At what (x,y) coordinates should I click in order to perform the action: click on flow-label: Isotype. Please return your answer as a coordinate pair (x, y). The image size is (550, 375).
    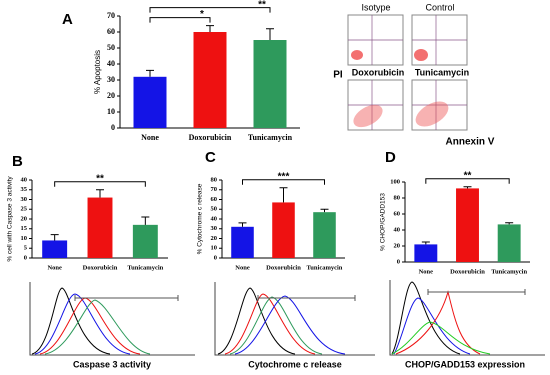
    Looking at the image, I should click on (375, 7).